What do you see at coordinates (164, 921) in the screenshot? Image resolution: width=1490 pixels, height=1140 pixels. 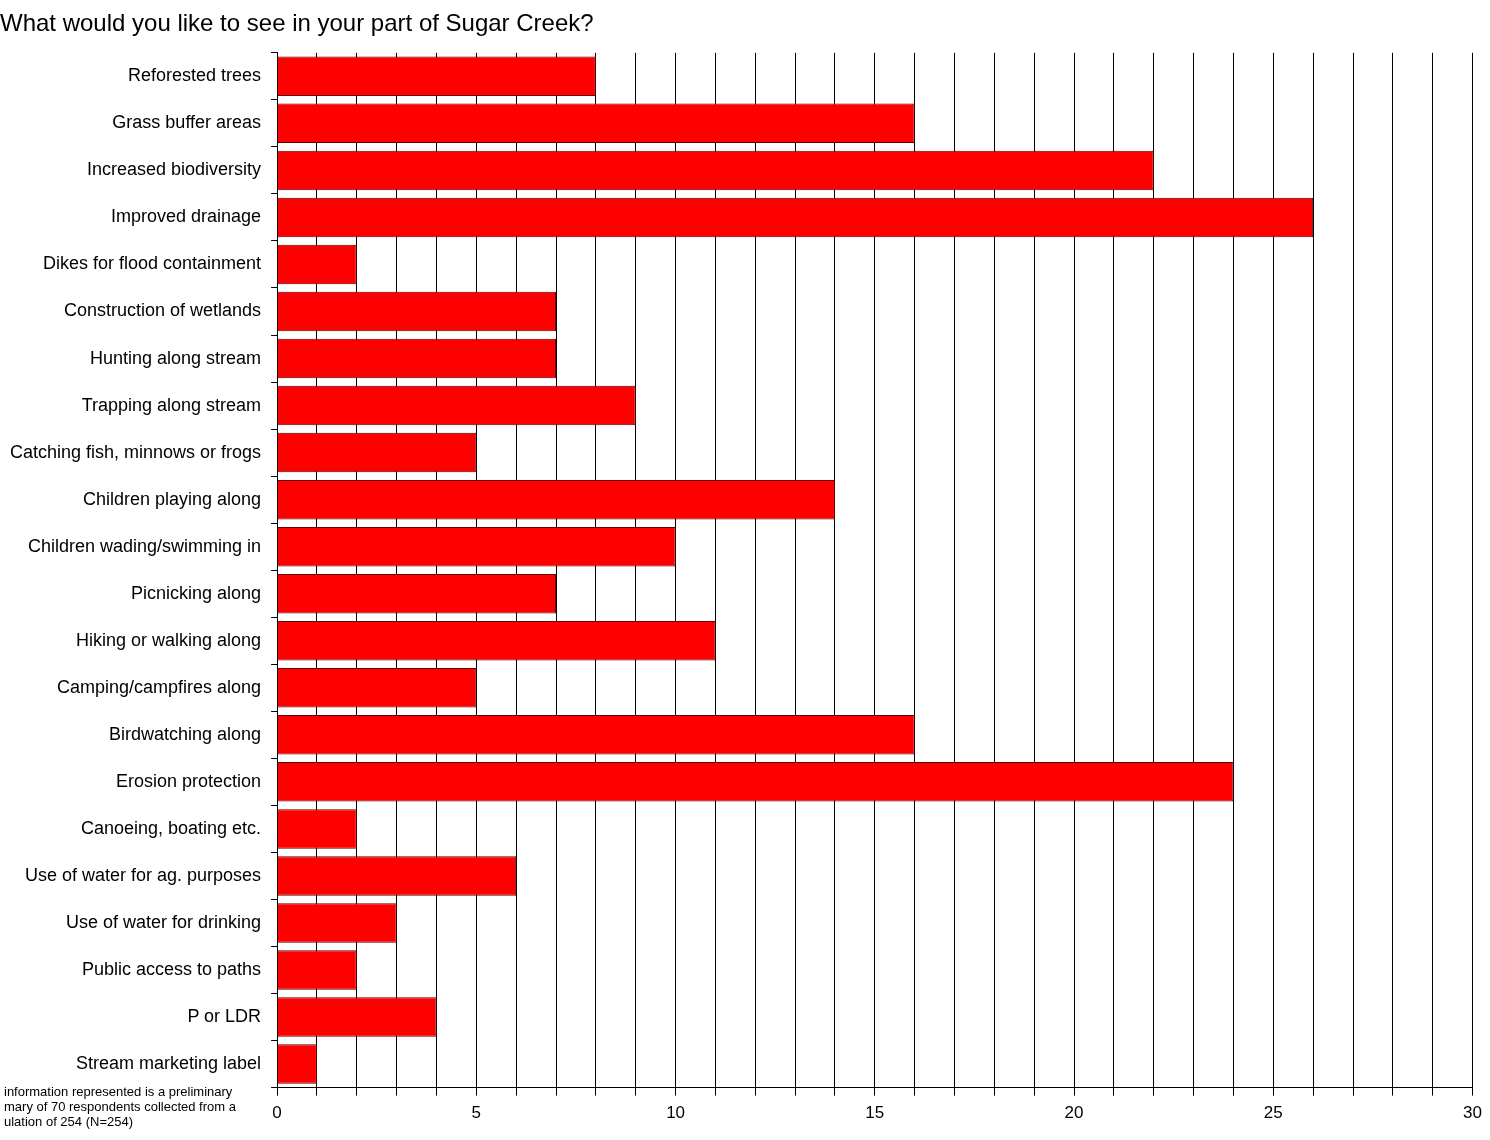 I see `y-tick-label: Use of water for drinking` at bounding box center [164, 921].